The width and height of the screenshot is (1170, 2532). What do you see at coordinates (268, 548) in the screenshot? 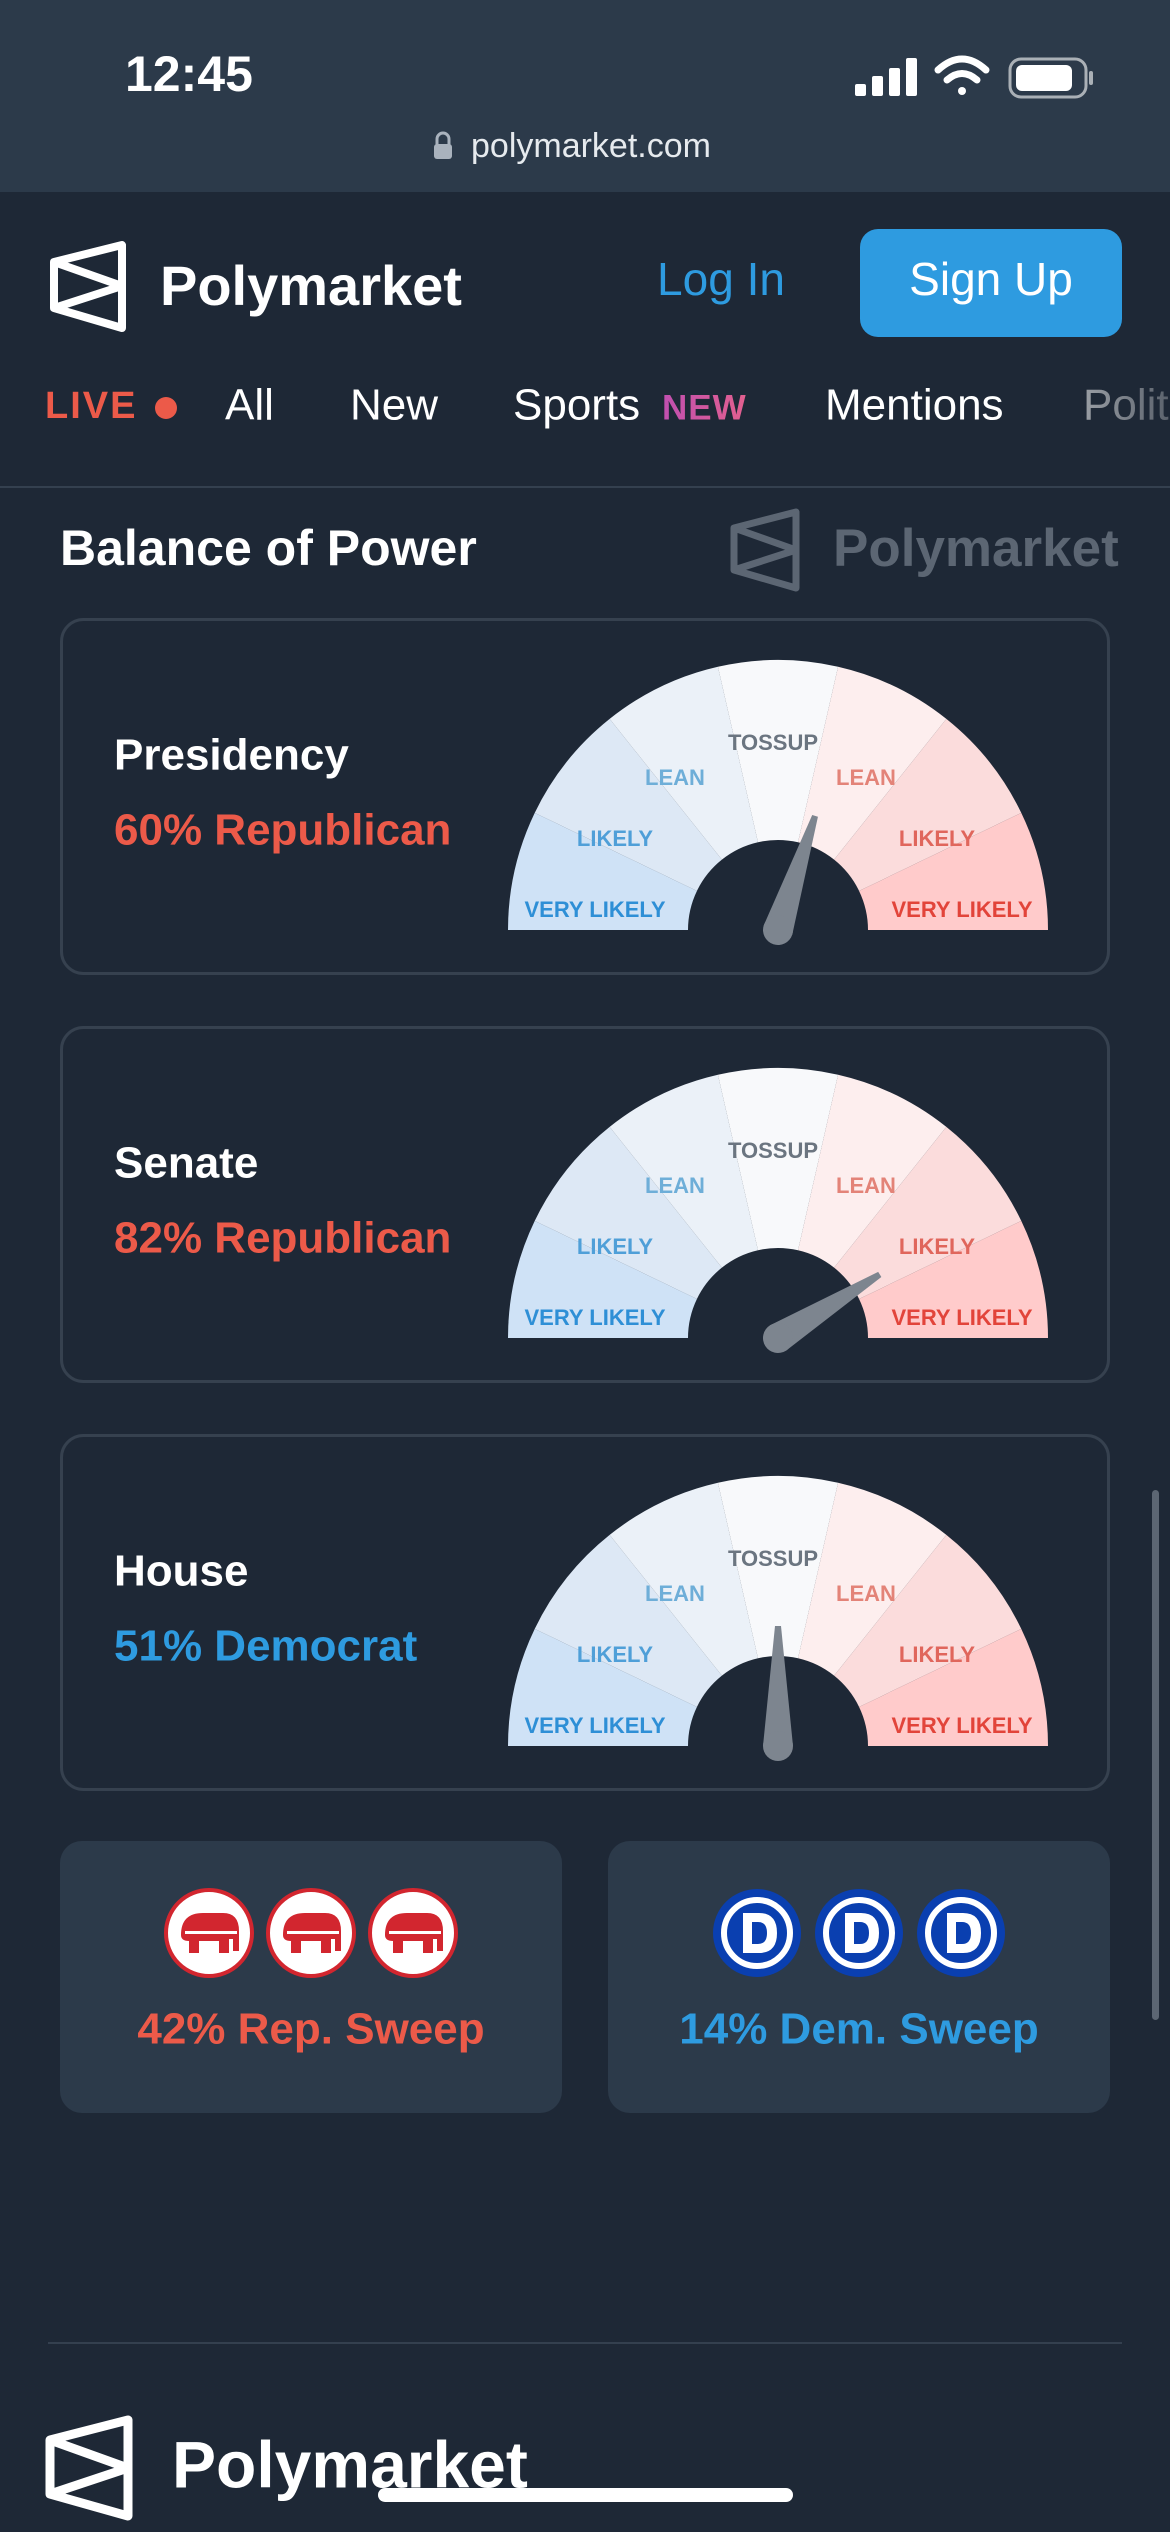
I see `section-title: Balance of Power` at bounding box center [268, 548].